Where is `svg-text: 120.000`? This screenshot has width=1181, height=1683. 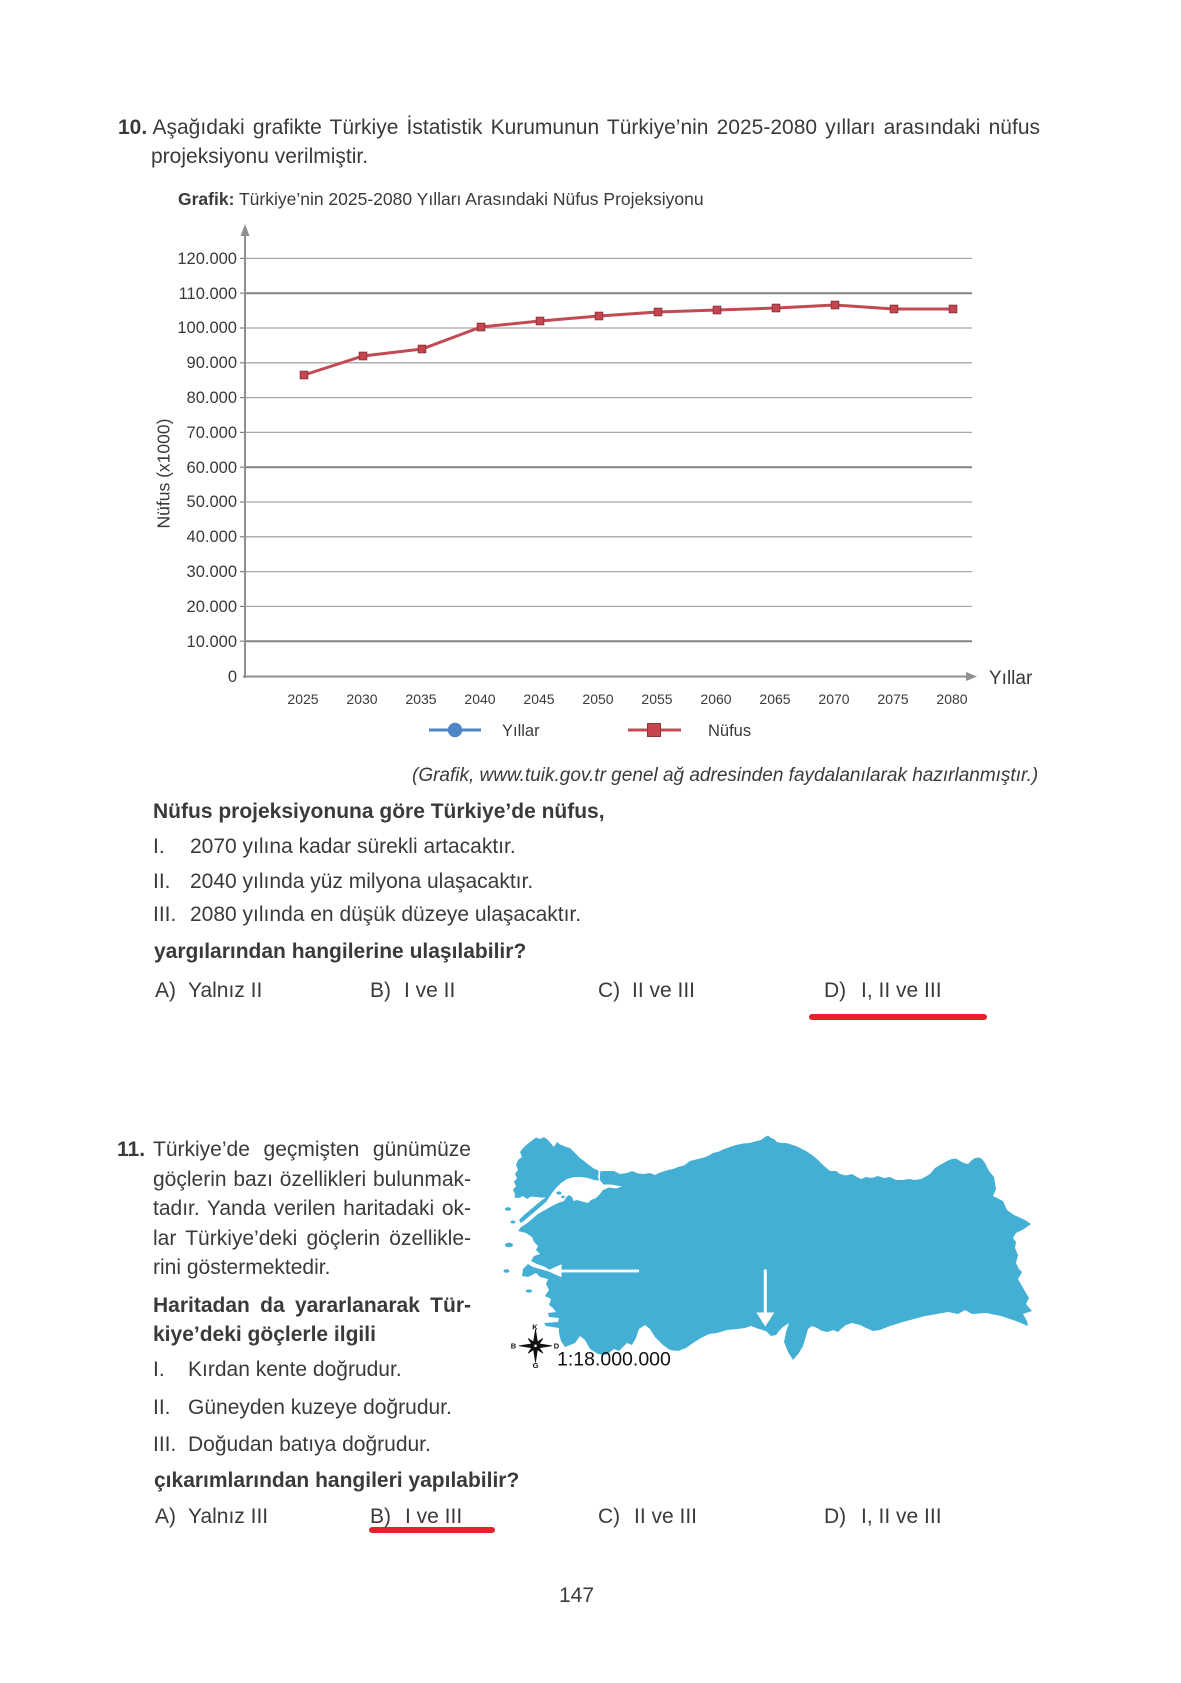 svg-text: 120.000 is located at coordinates (207, 259).